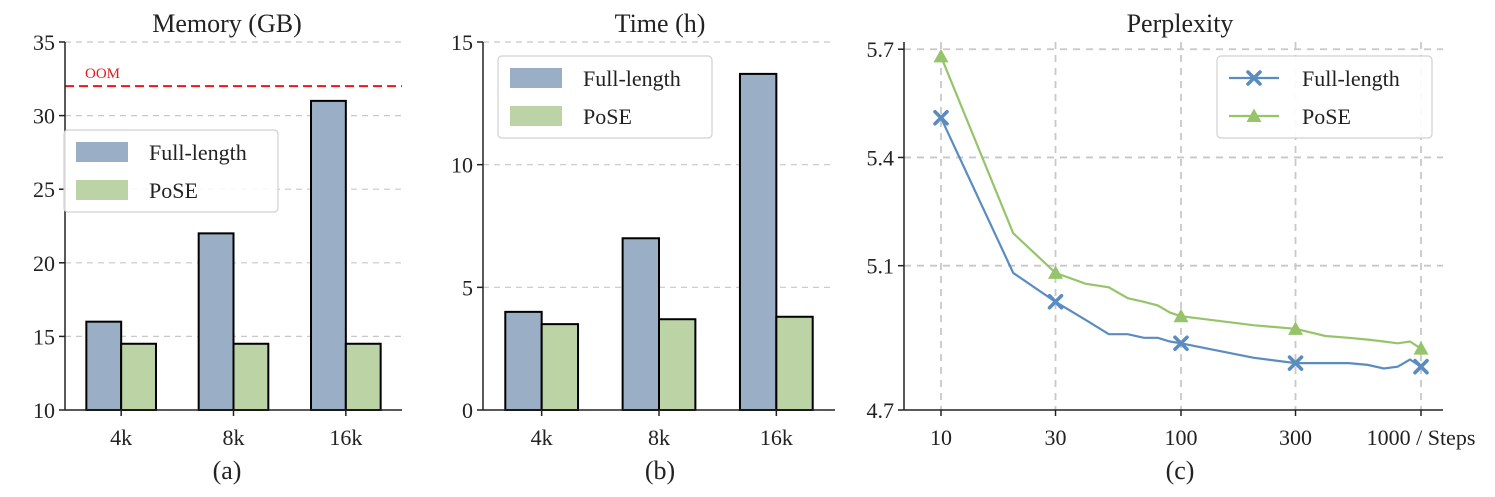 The image size is (1495, 497). What do you see at coordinates (173, 190) in the screenshot?
I see `memory-legend-label: PoSE` at bounding box center [173, 190].